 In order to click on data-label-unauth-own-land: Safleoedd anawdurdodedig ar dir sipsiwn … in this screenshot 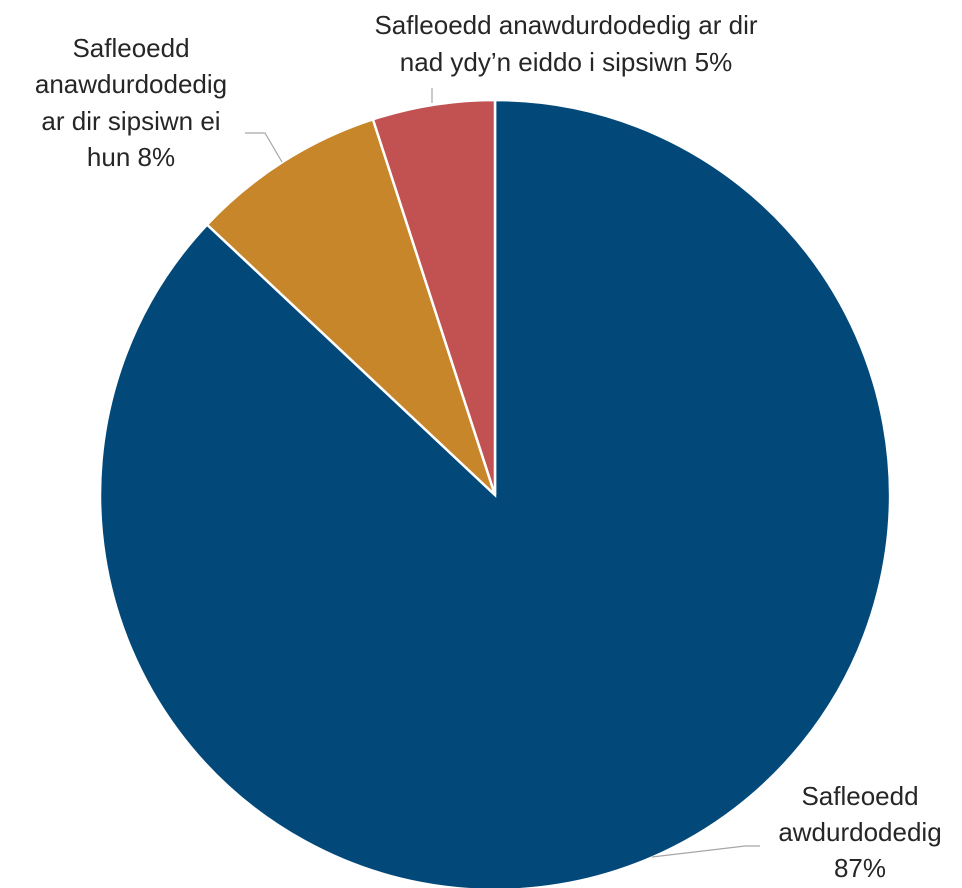, I will do `click(131, 102)`.